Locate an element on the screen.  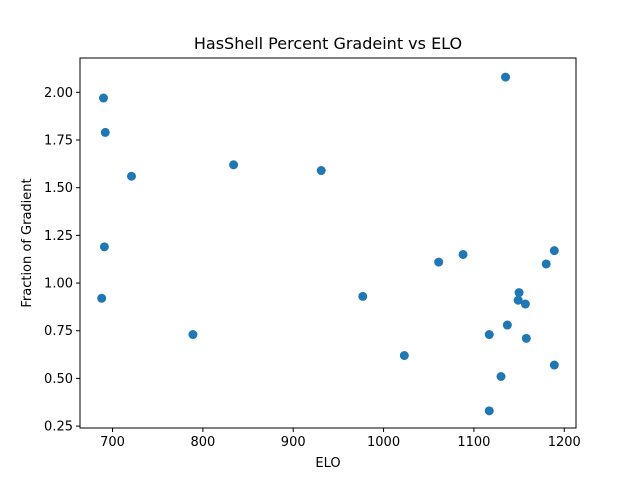
y-tick-label: 0.75 is located at coordinates (58, 331).